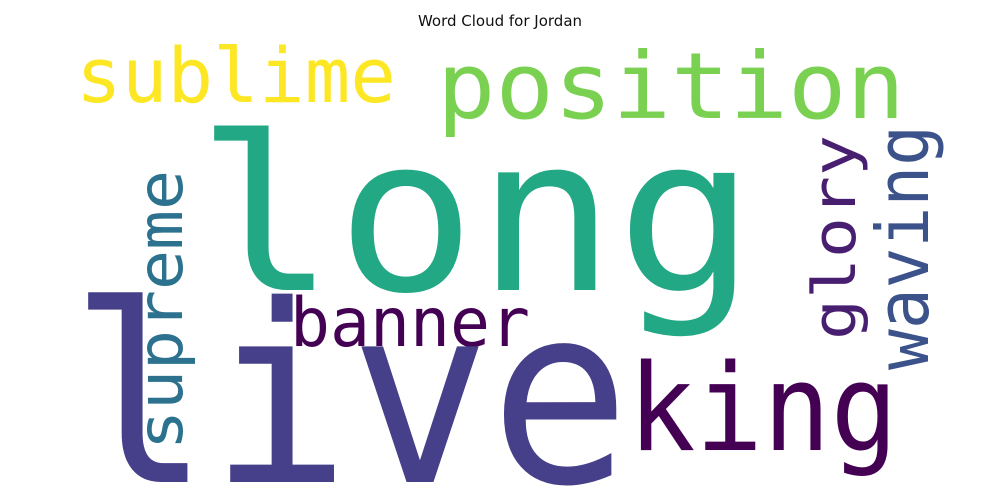  I want to click on word-sublime: sublime, so click(236, 75).